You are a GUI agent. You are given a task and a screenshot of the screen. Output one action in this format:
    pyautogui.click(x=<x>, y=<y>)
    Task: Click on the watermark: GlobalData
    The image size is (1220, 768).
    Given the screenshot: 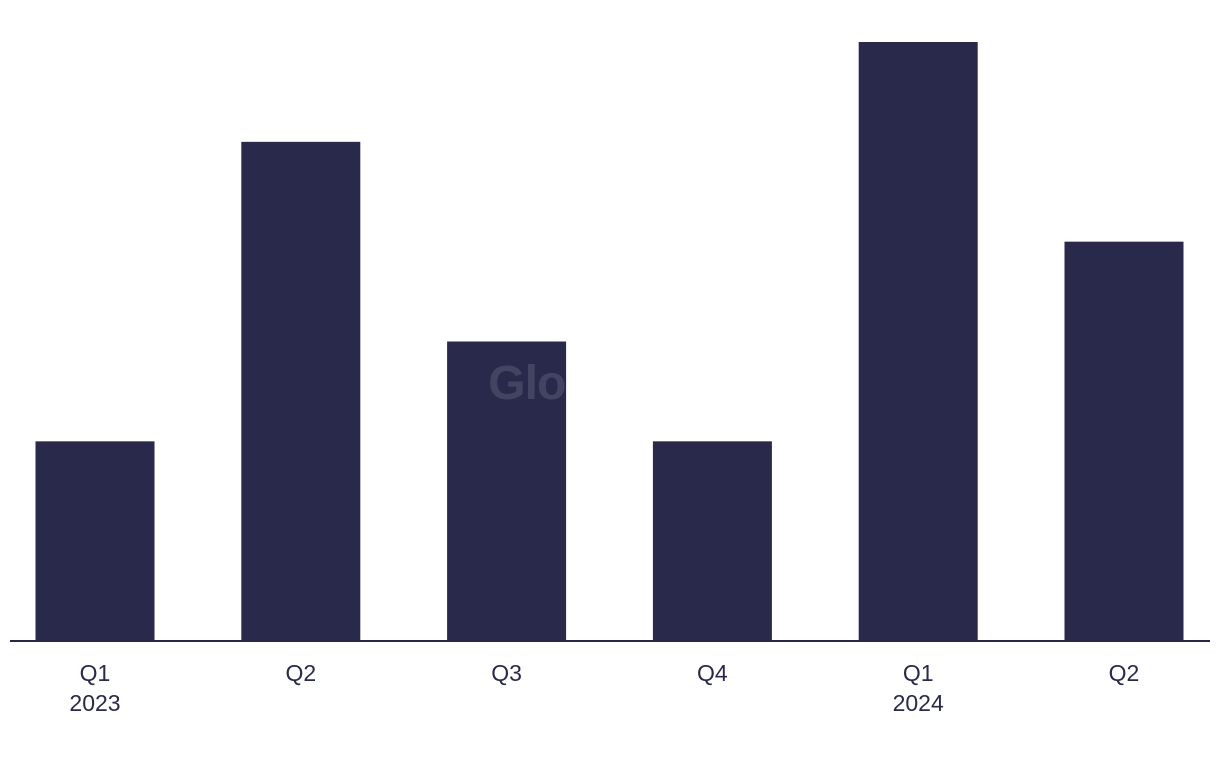 What is the action you would take?
    pyautogui.click(x=610, y=383)
    